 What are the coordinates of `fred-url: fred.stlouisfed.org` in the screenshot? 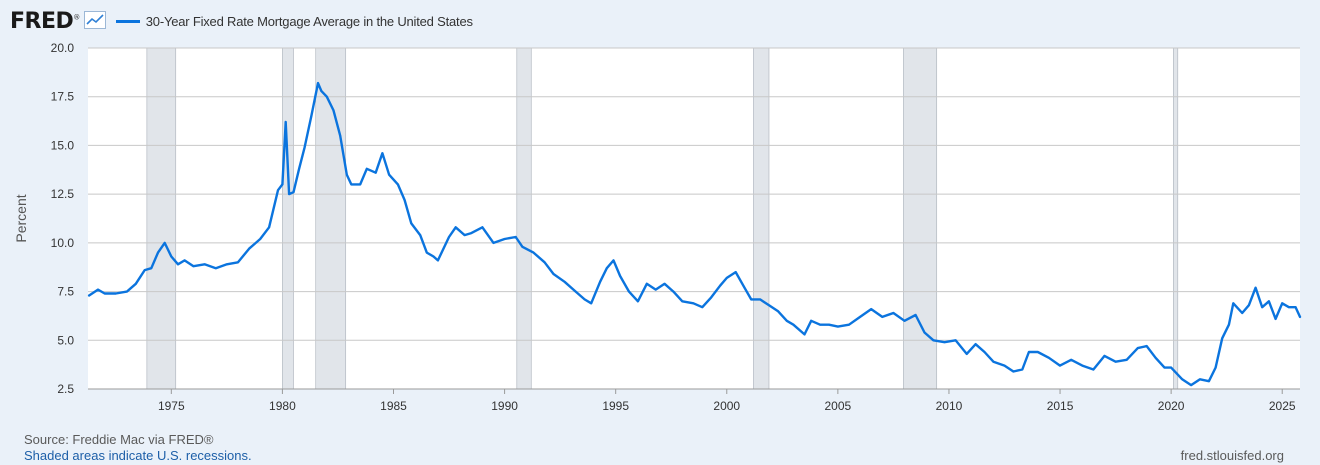 It's located at (1232, 455).